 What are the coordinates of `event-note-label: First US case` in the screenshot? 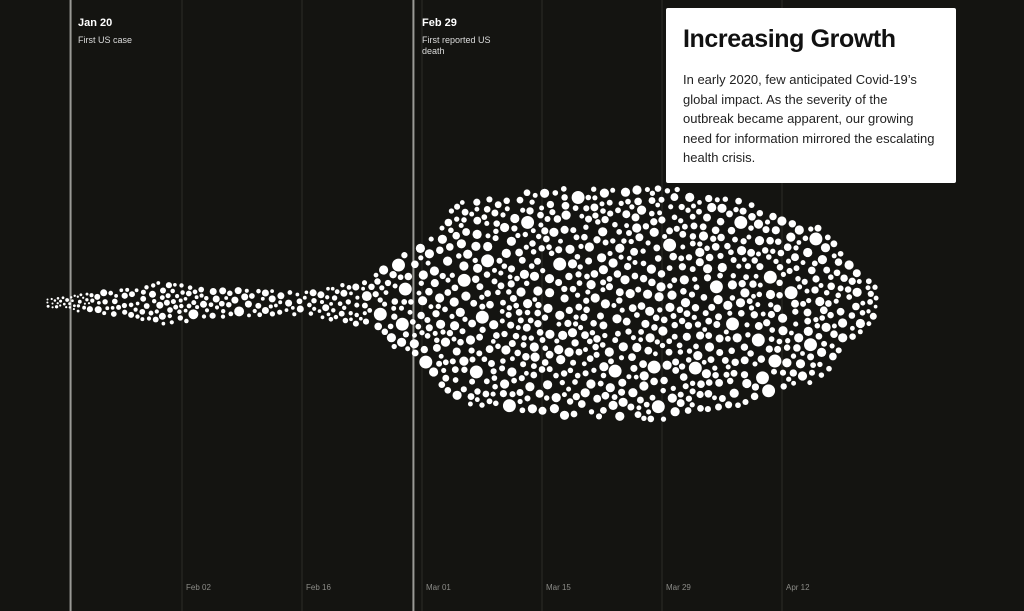 It's located at (105, 40).